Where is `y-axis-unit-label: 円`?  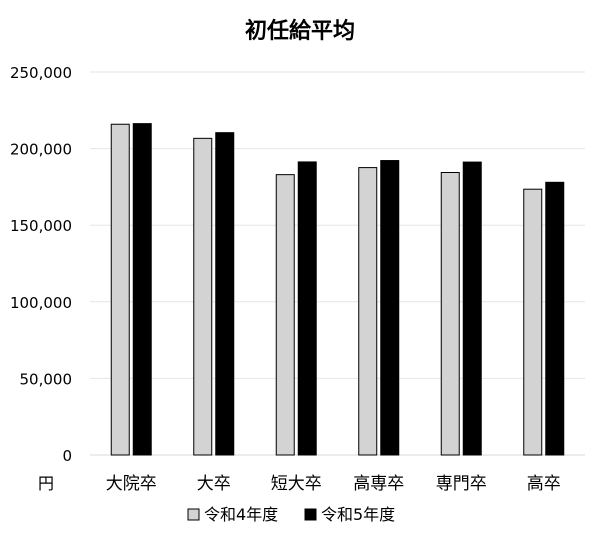 y-axis-unit-label: 円 is located at coordinates (46, 483).